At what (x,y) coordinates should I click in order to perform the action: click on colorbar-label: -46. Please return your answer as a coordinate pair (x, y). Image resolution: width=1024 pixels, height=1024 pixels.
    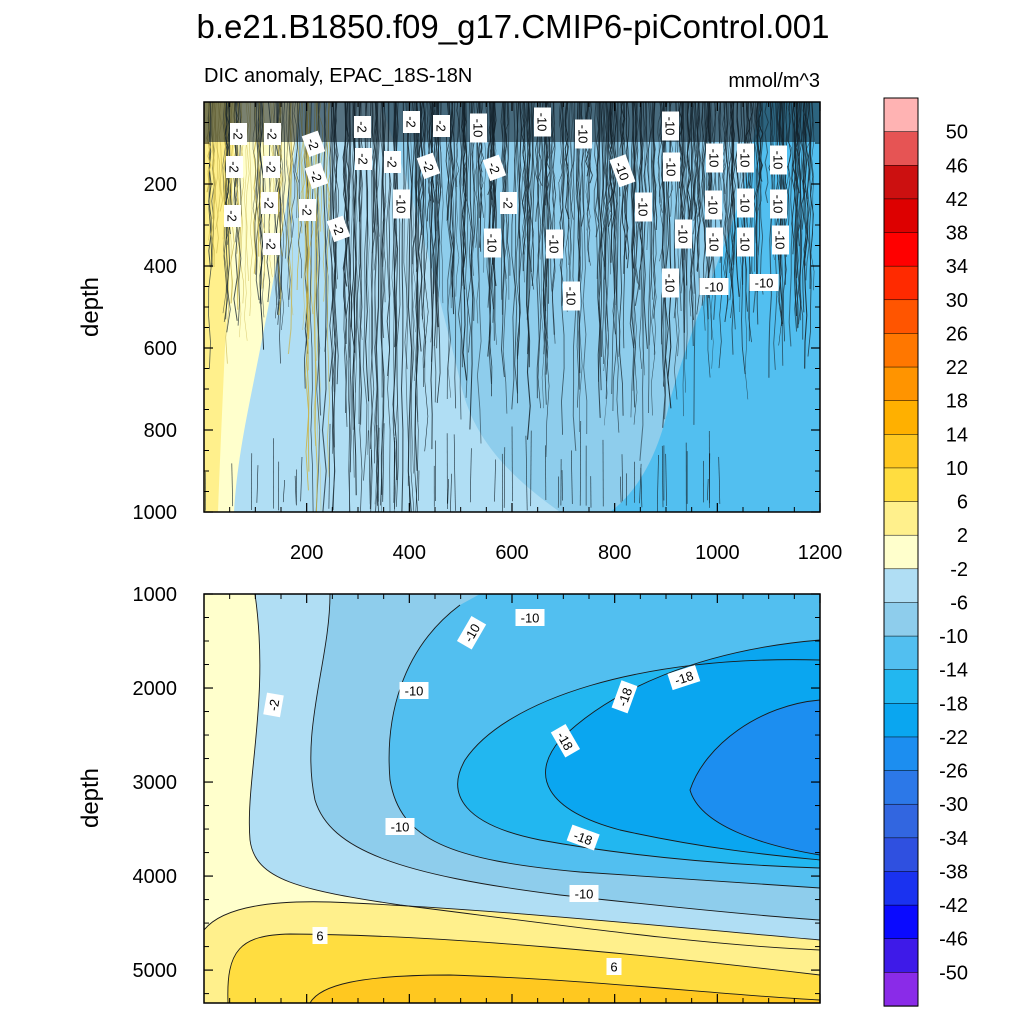
    Looking at the image, I should click on (953, 940).